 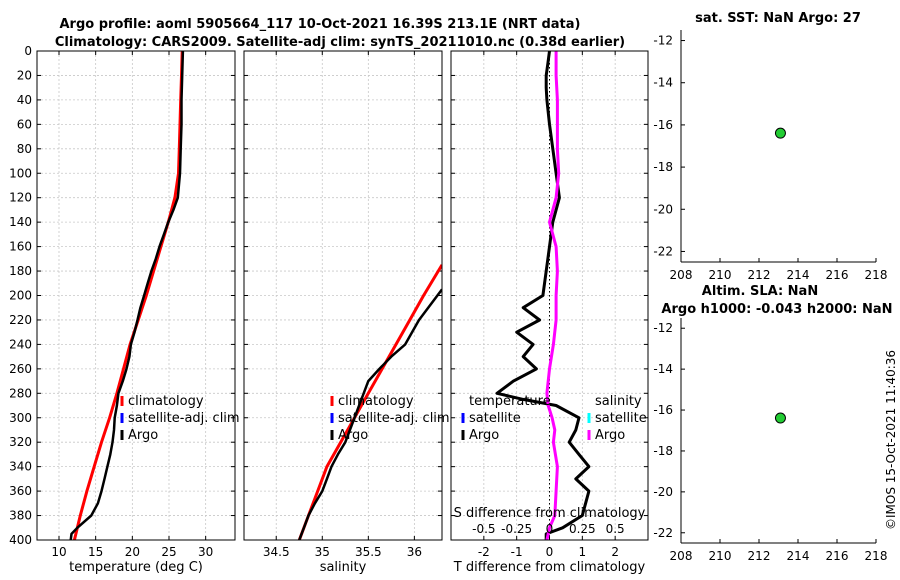 What do you see at coordinates (20, 344) in the screenshot?
I see `y-tick-label: 240` at bounding box center [20, 344].